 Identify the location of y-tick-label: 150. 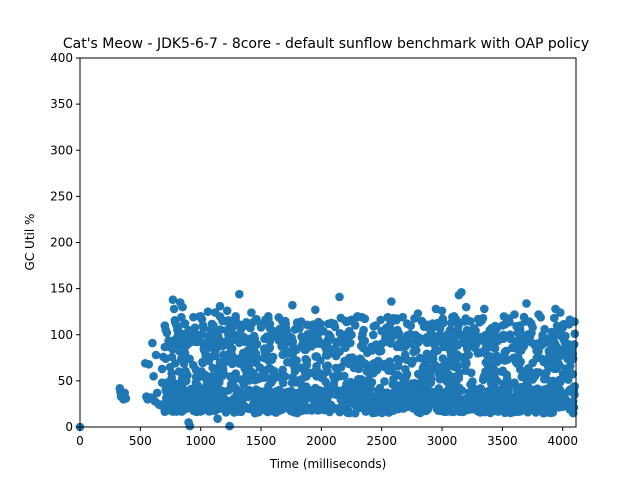
(61, 289).